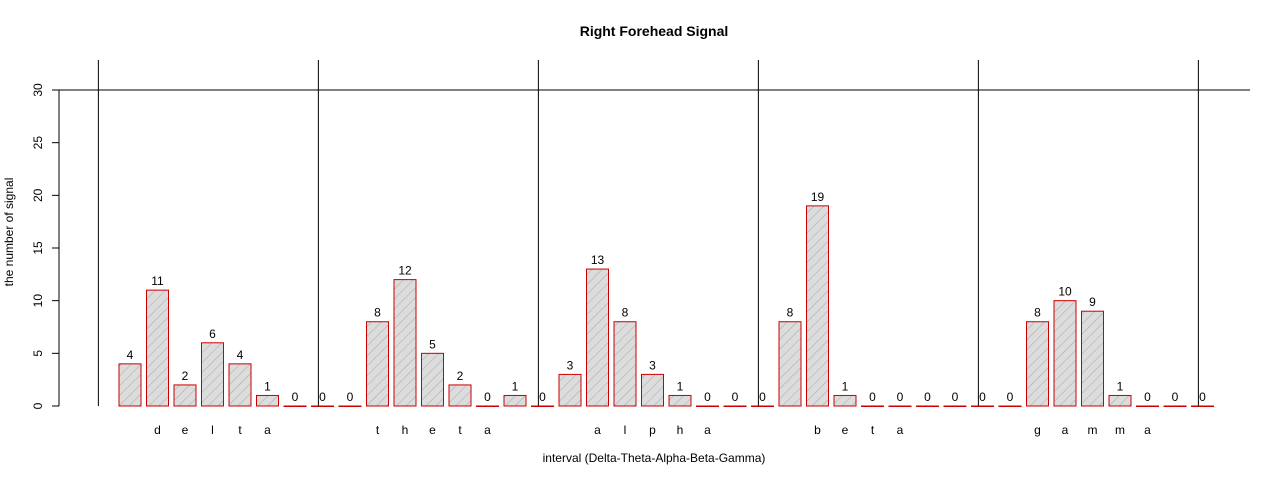  I want to click on category-label: d, so click(157, 430).